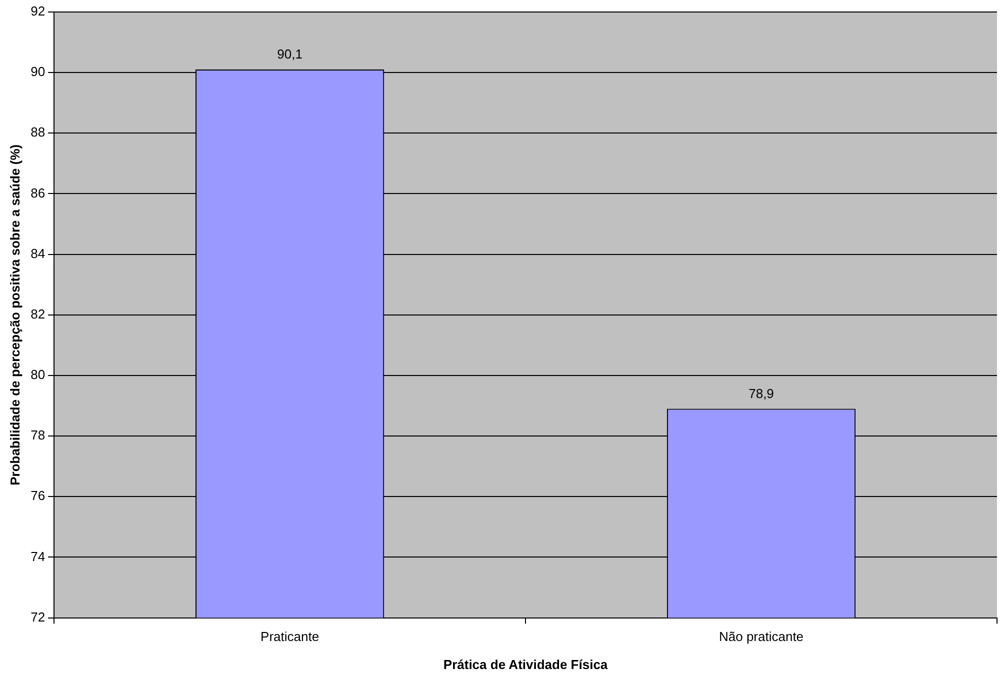 The width and height of the screenshot is (1000, 681). I want to click on y-tick-label: 76, so click(38, 496).